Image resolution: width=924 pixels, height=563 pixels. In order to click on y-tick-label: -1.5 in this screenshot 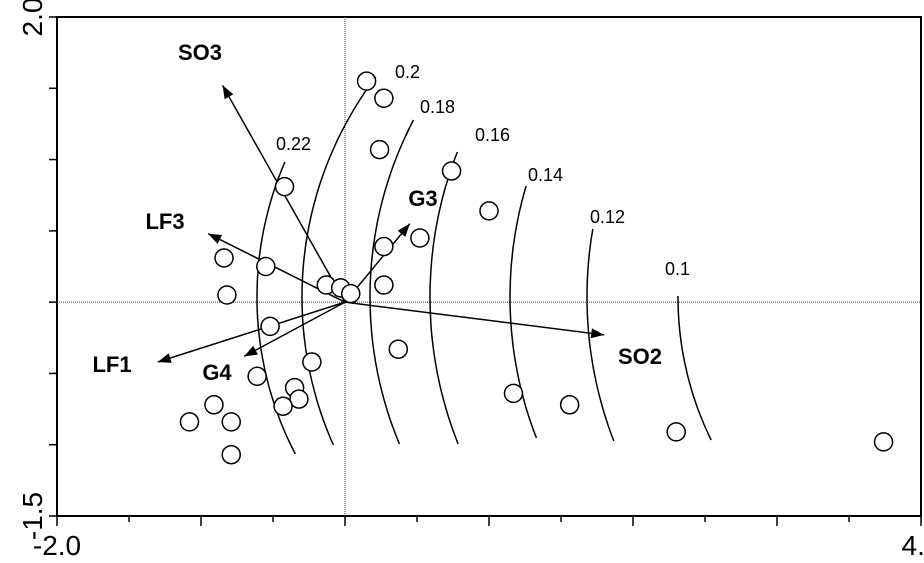, I will do `click(32, 516)`.